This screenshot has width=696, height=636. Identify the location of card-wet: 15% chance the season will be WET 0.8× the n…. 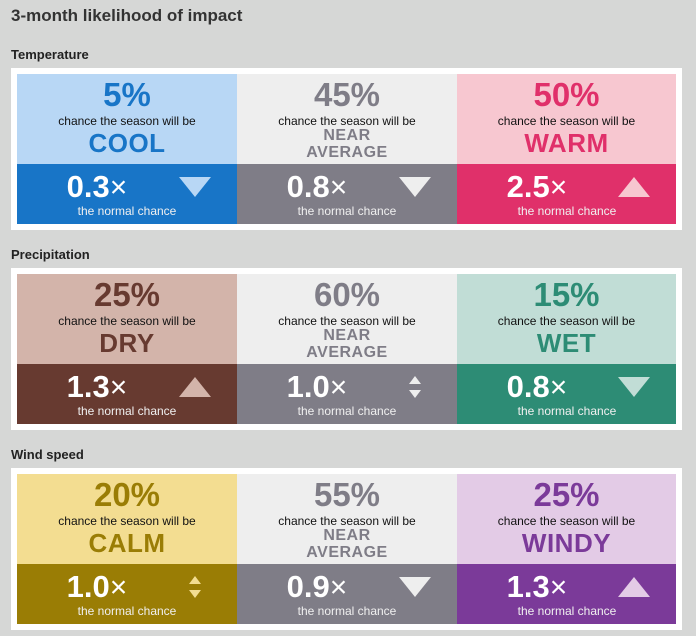
(566, 349).